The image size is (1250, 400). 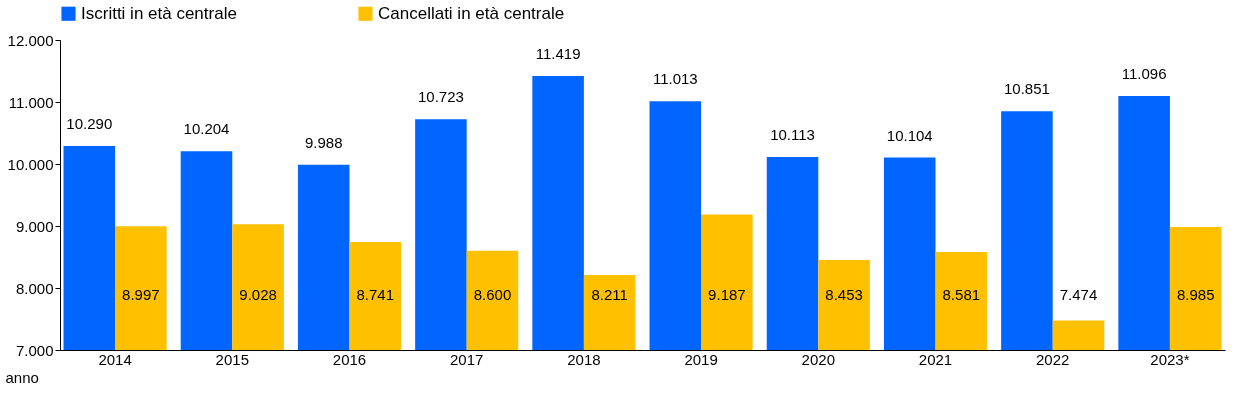 What do you see at coordinates (375, 294) in the screenshot?
I see `data-label: 8.741` at bounding box center [375, 294].